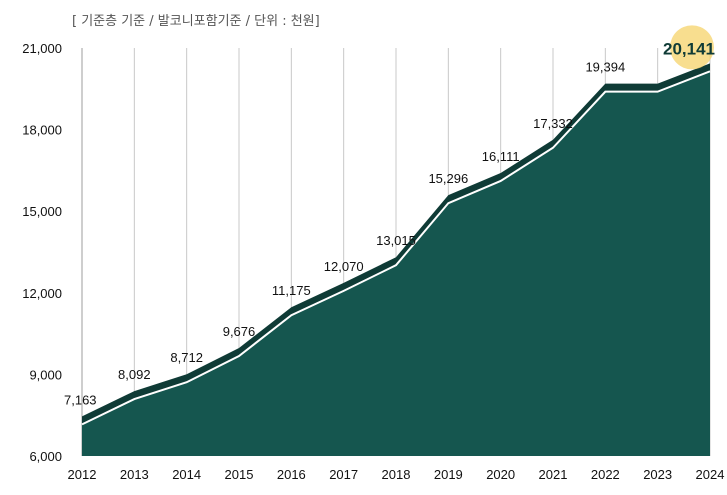 The image size is (727, 495). Describe the element at coordinates (553, 474) in the screenshot. I see `x-tick-label: 2021` at that location.